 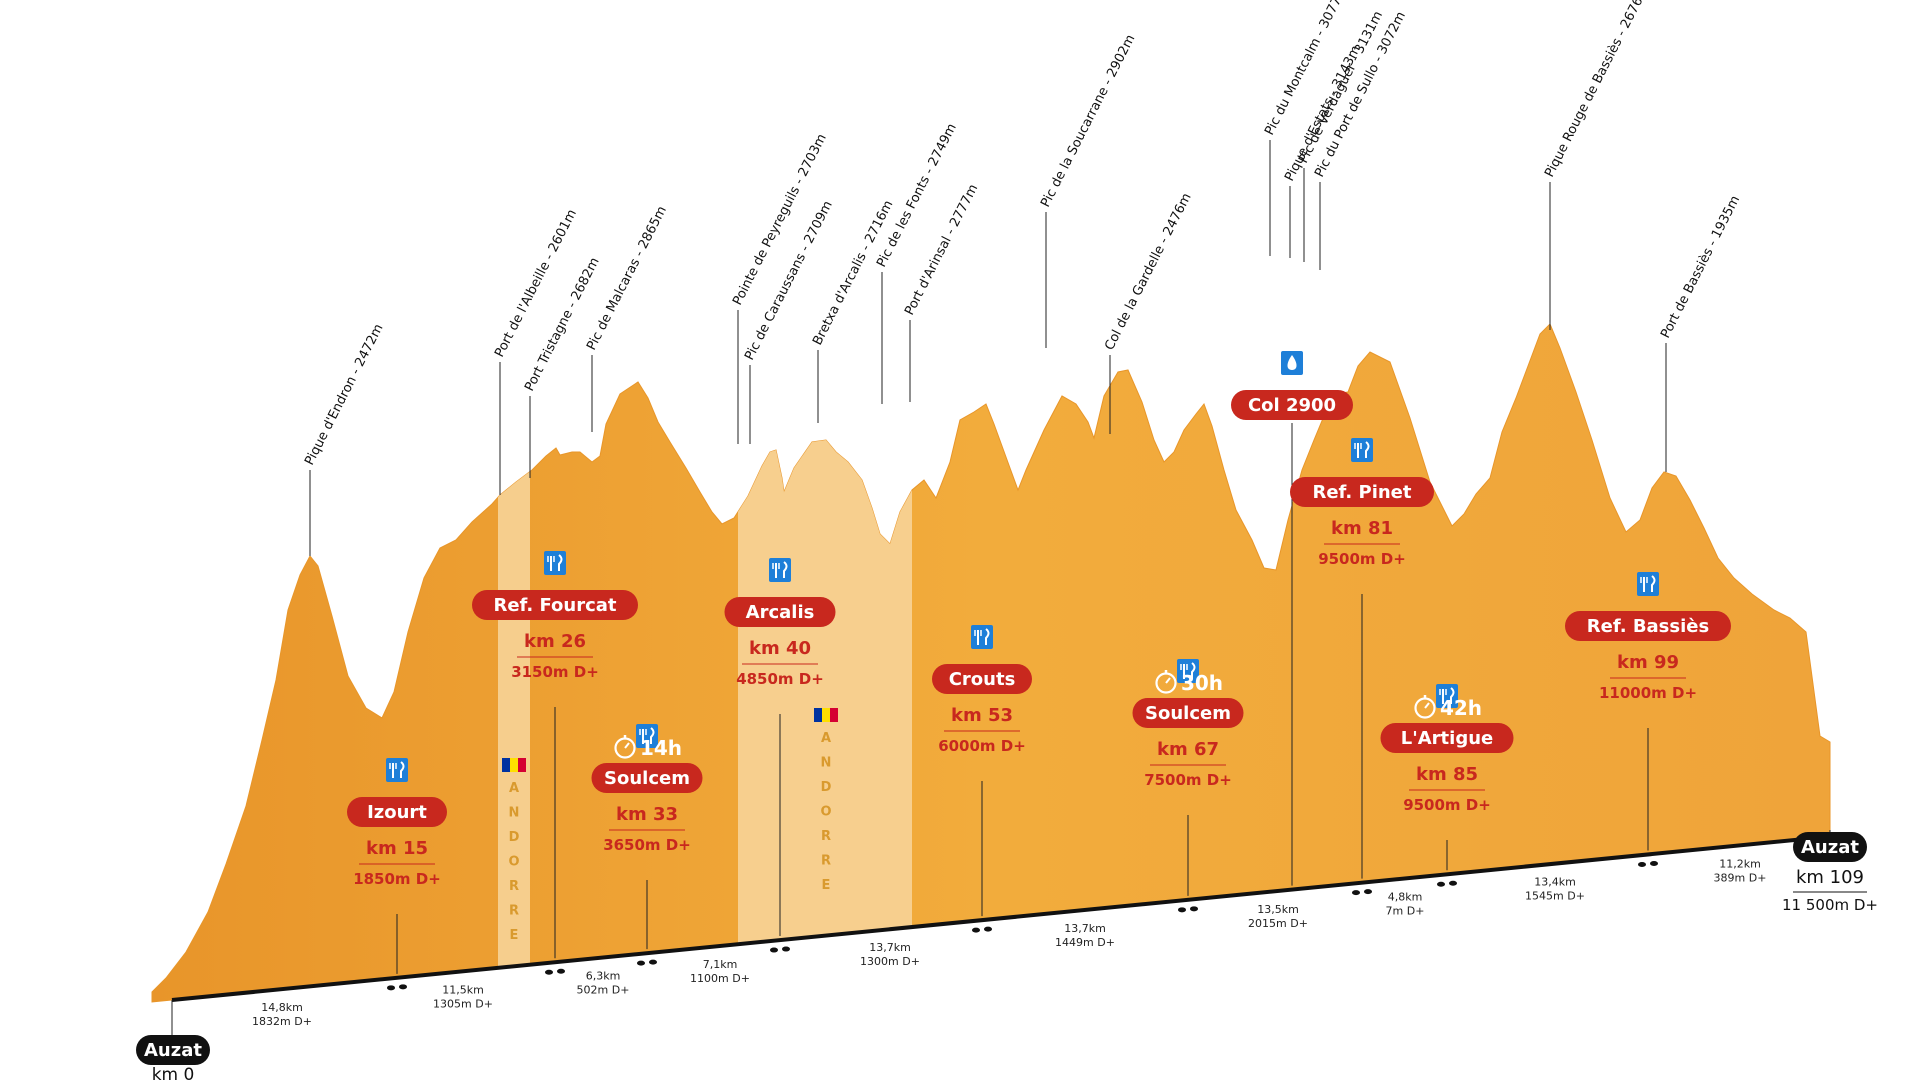 What do you see at coordinates (982, 746) in the screenshot?
I see `stop-dplus: 6000m D+` at bounding box center [982, 746].